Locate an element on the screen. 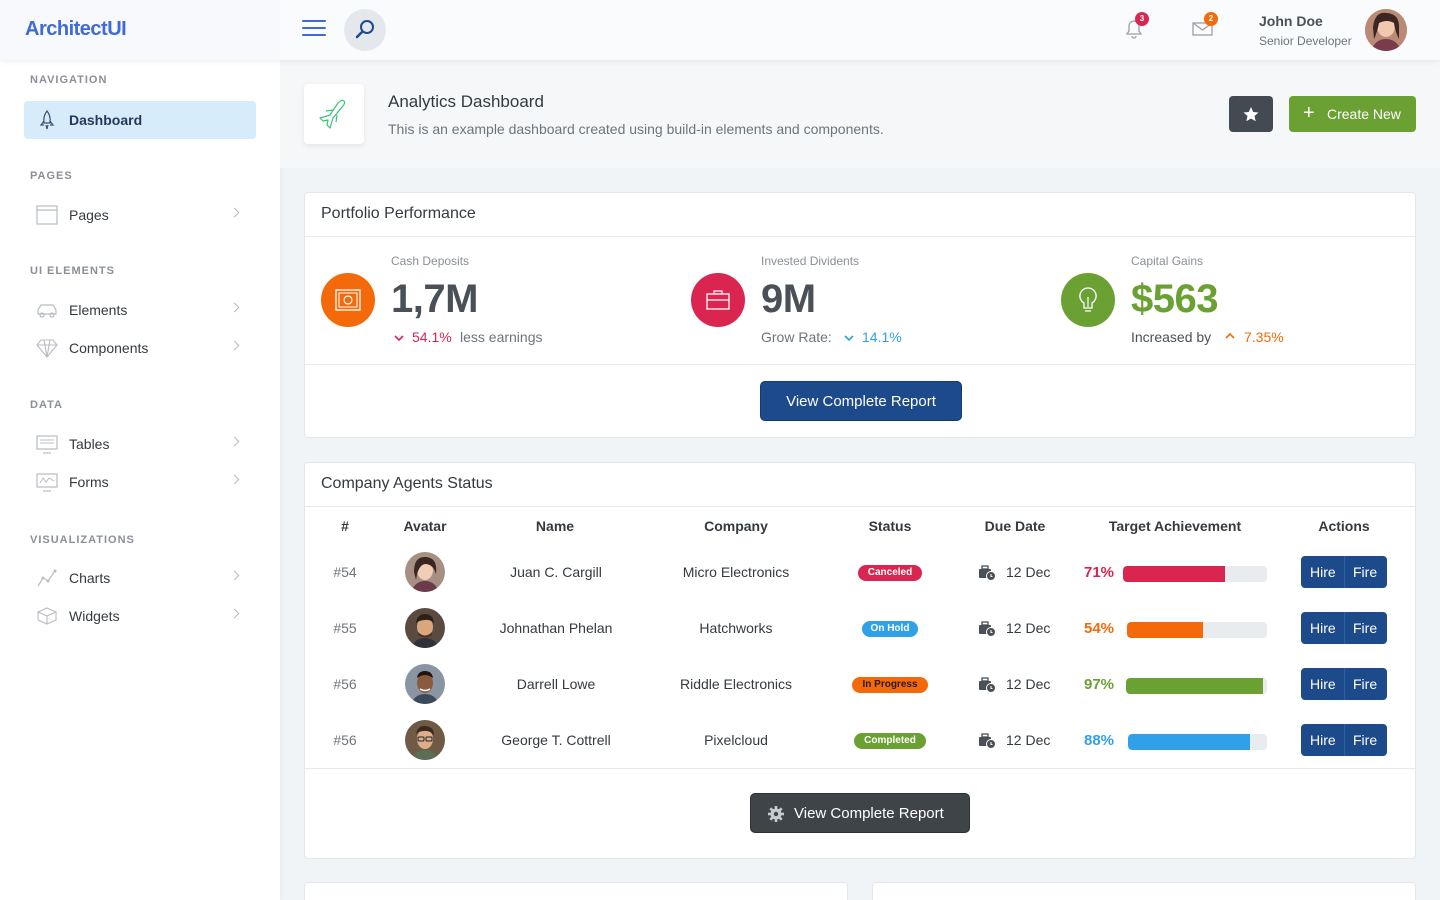  row-id: #54 is located at coordinates (345, 572).